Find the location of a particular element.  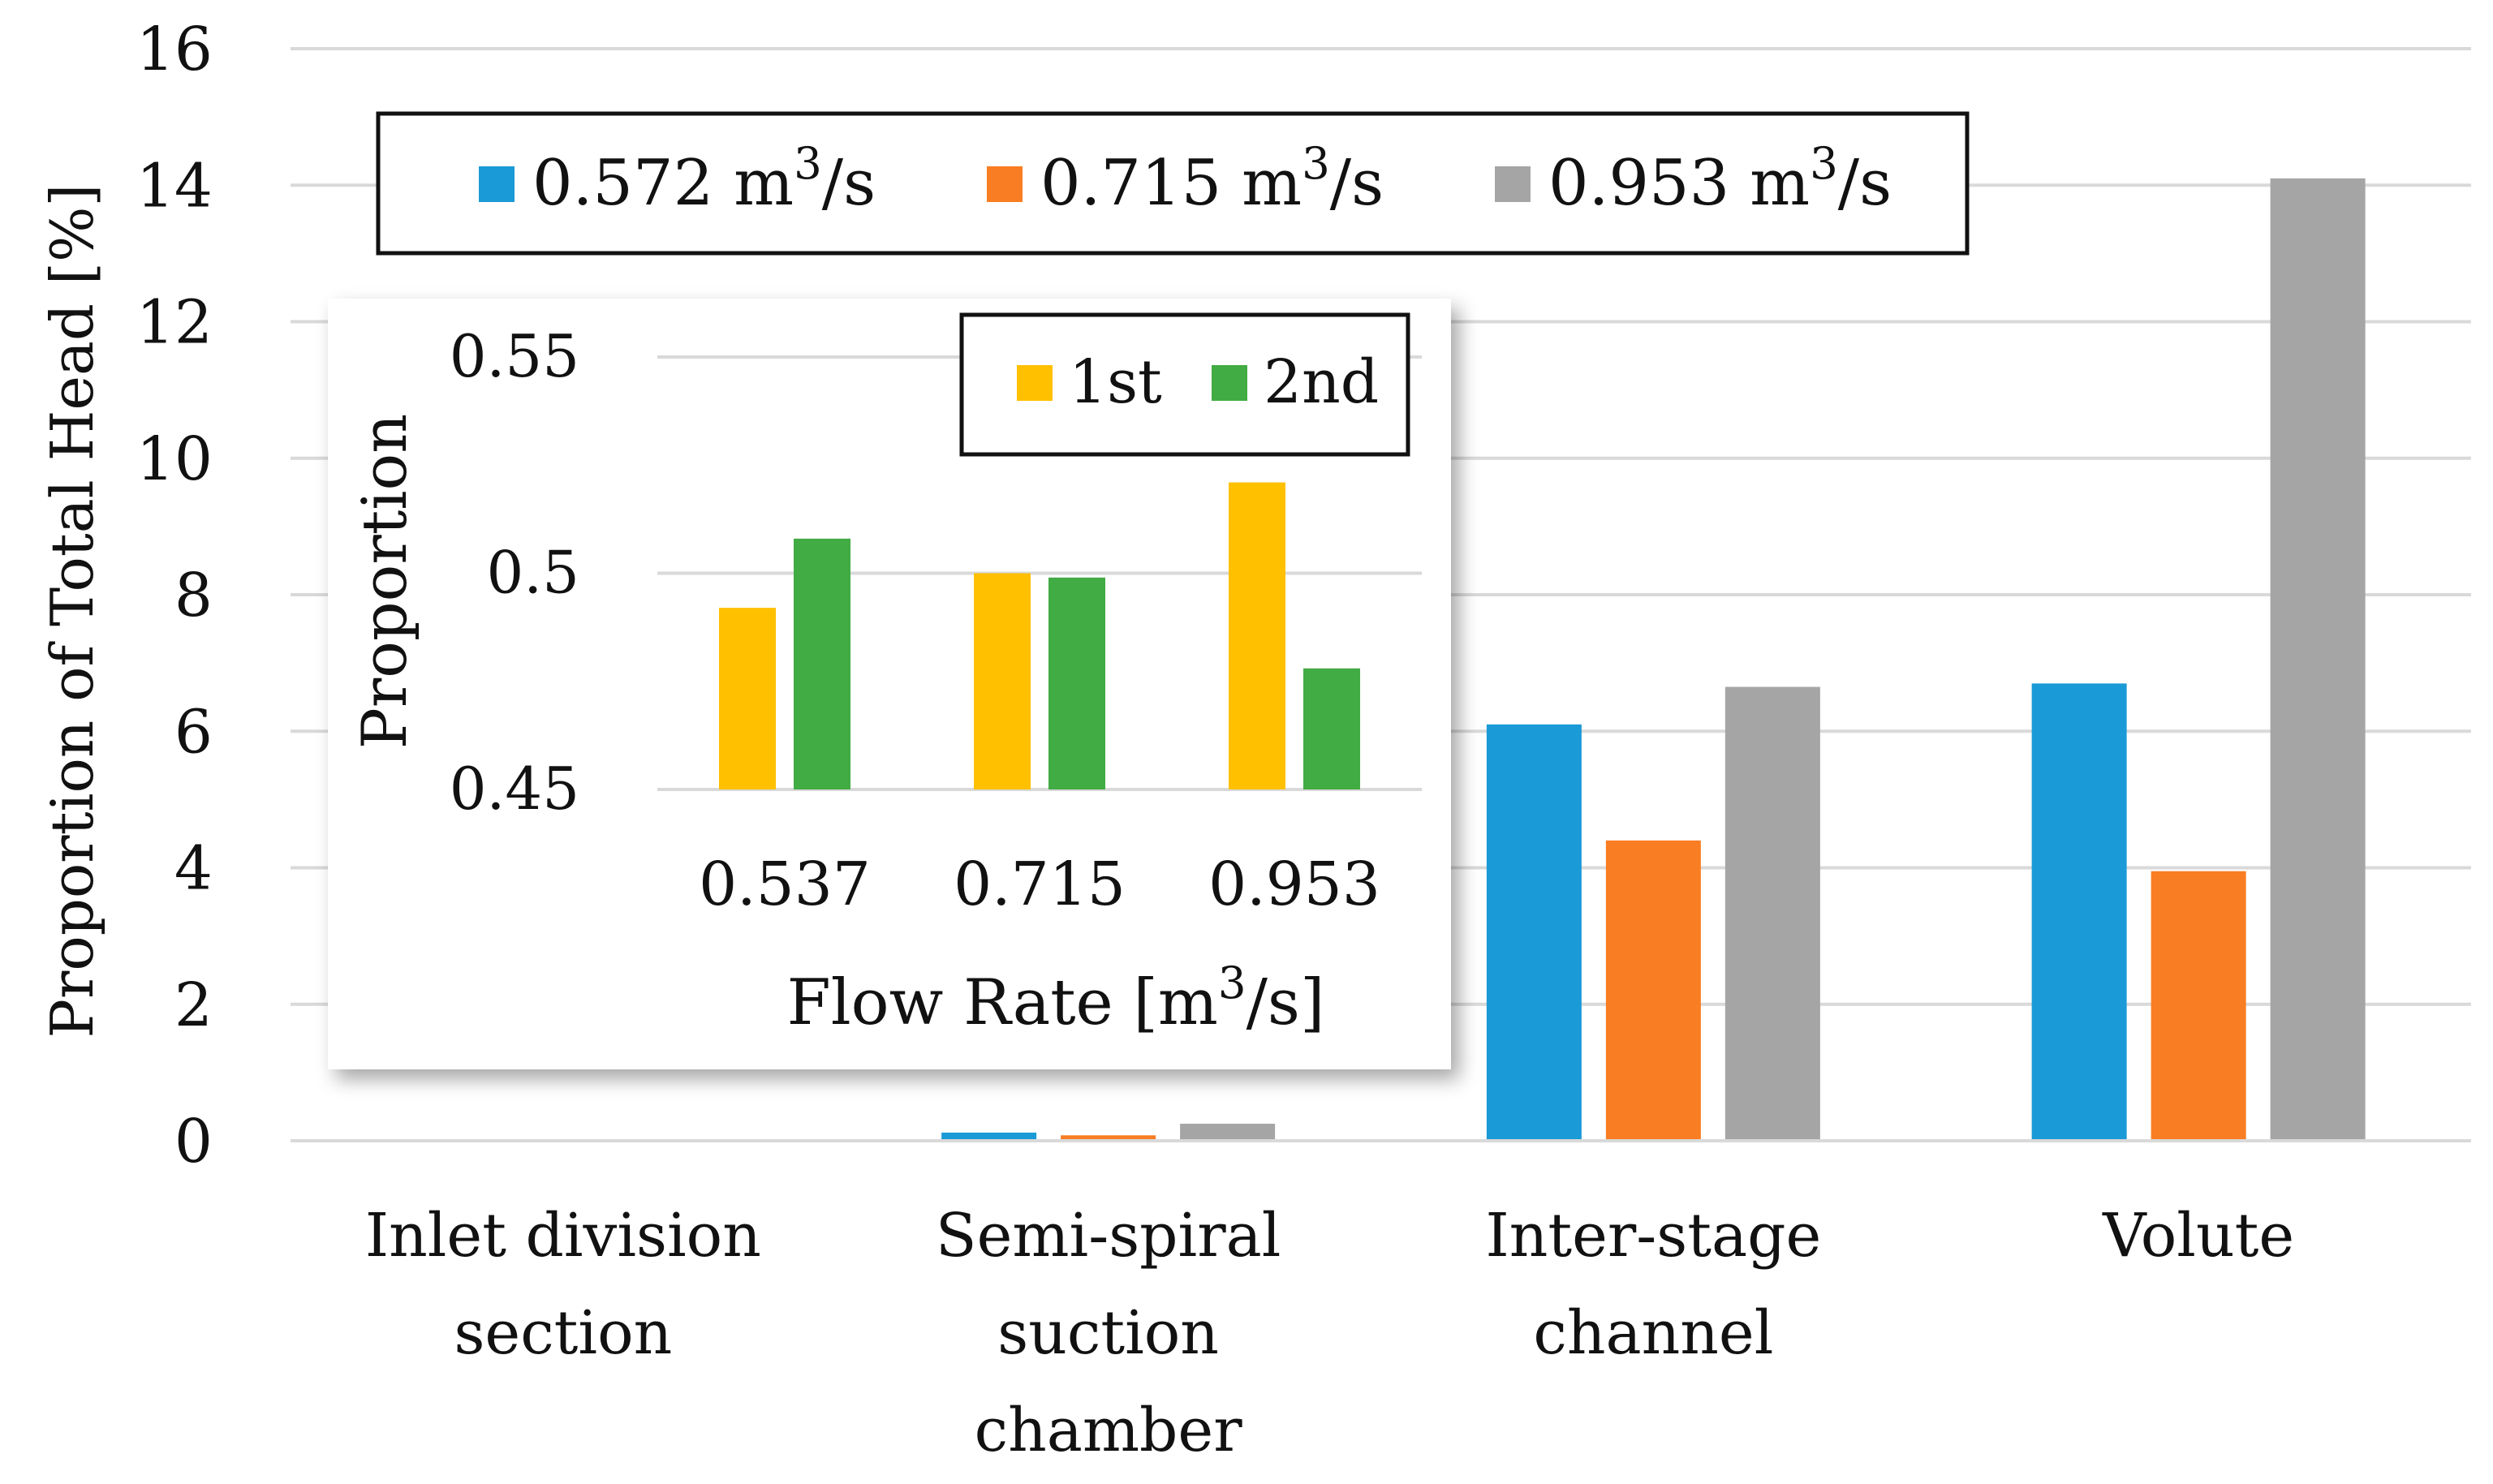

inset-y-tick-label: 0.45 is located at coordinates (514, 789).